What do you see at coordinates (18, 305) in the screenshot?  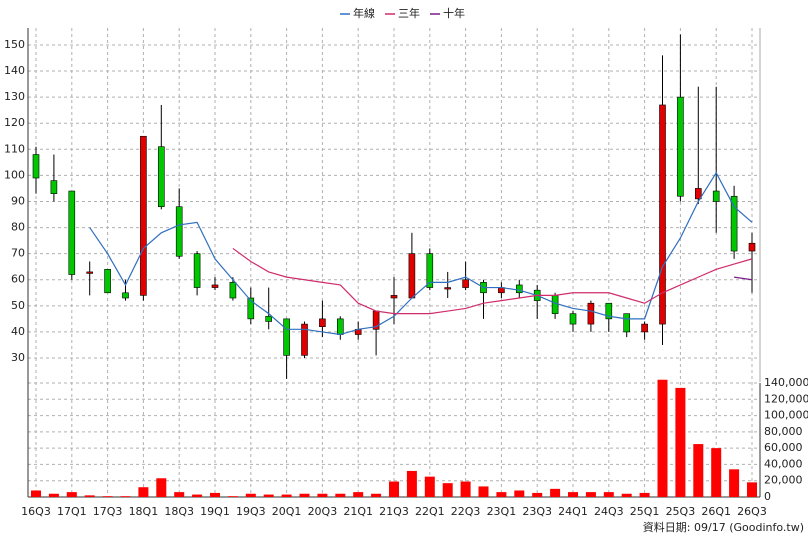 I see `y-tick-label: 50` at bounding box center [18, 305].